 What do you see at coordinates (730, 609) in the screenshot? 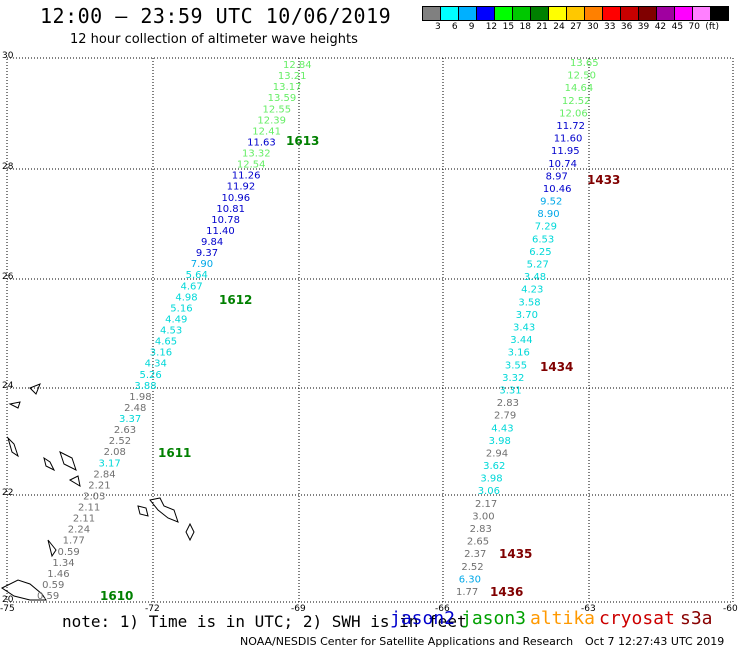
I see `longitude-label: -60` at bounding box center [730, 609].